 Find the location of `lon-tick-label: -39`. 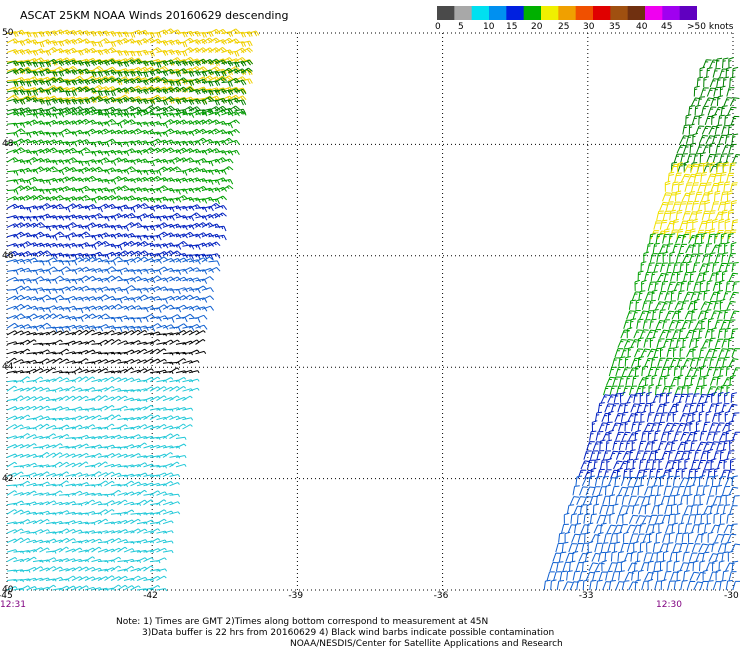

lon-tick-label: -39 is located at coordinates (296, 596).